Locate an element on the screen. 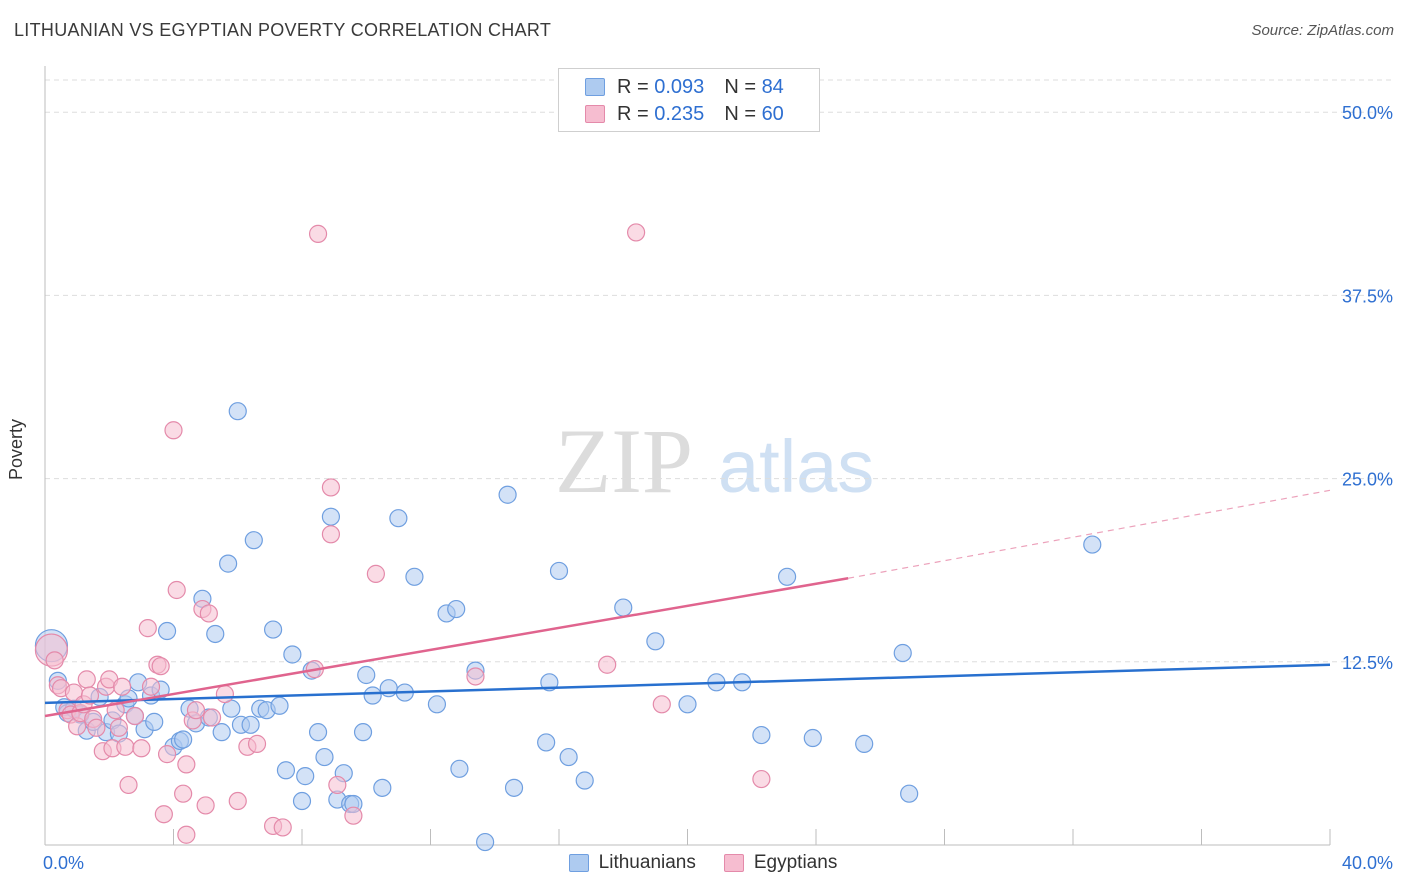  bottom-legend-label: Lithuanians is located at coordinates (647, 862).